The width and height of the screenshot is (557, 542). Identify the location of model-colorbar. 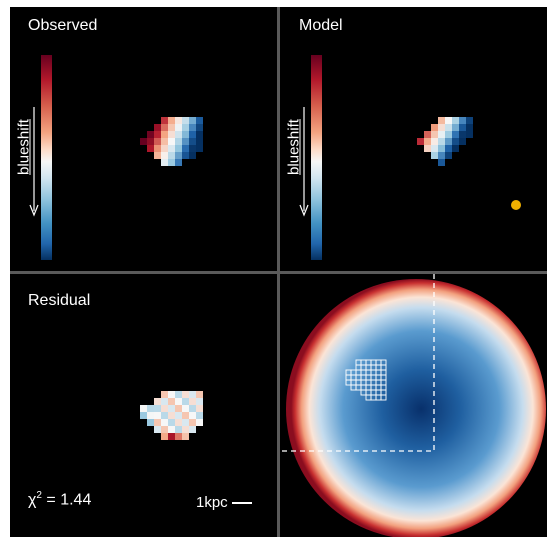
(316, 157).